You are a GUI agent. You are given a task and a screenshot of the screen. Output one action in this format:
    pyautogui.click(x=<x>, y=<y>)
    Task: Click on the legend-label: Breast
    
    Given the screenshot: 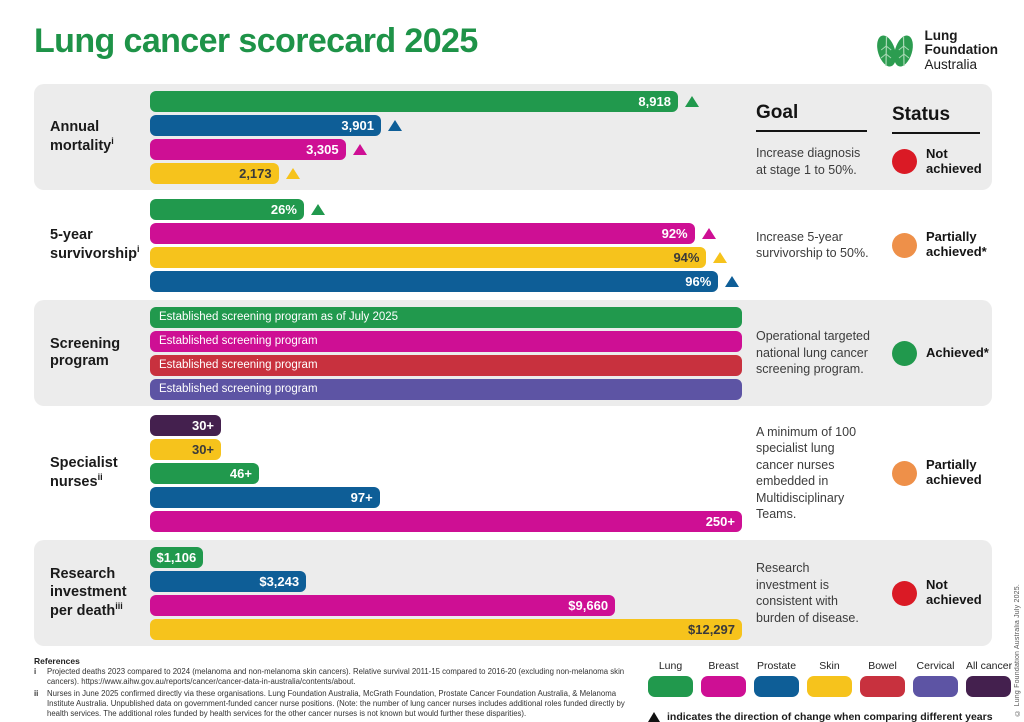 What is the action you would take?
    pyautogui.click(x=723, y=666)
    